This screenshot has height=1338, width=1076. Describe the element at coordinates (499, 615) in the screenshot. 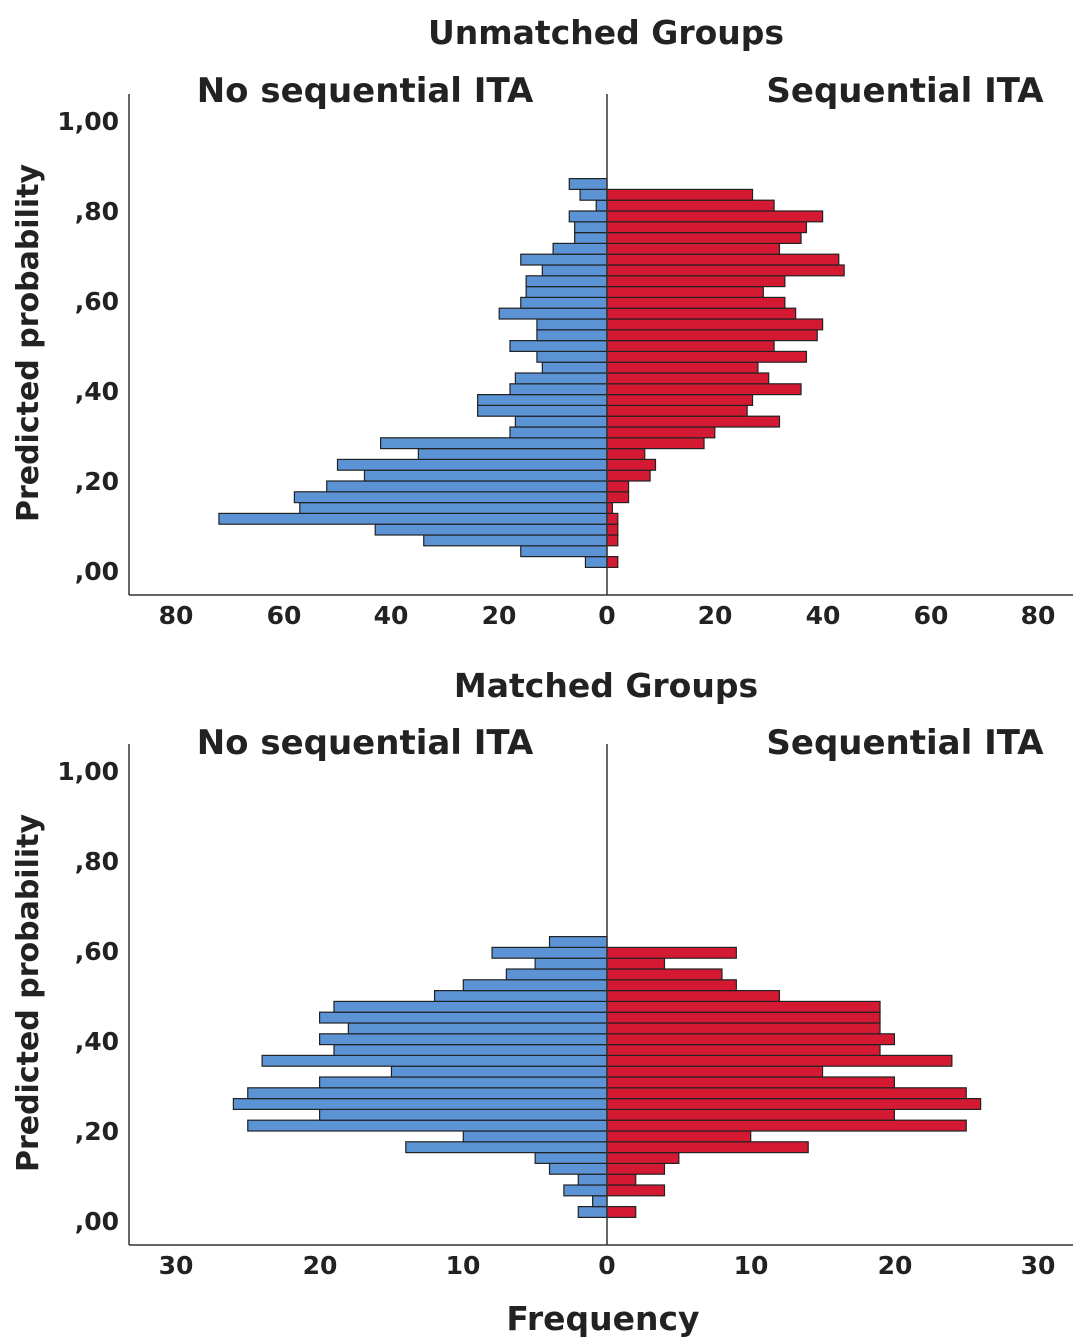

I see `unmatched-x-tick: 20` at that location.